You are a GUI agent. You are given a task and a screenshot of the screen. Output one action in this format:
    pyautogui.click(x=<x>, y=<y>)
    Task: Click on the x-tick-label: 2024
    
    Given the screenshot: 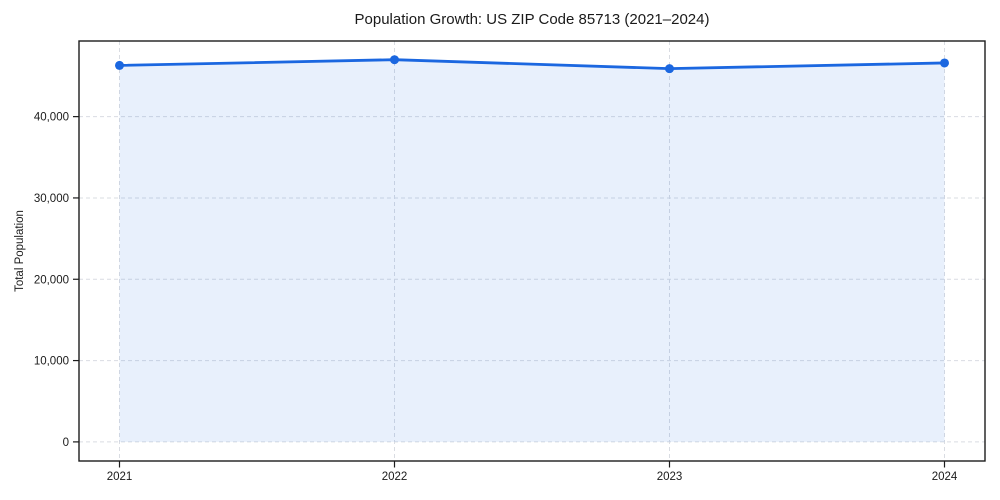 What is the action you would take?
    pyautogui.click(x=945, y=477)
    